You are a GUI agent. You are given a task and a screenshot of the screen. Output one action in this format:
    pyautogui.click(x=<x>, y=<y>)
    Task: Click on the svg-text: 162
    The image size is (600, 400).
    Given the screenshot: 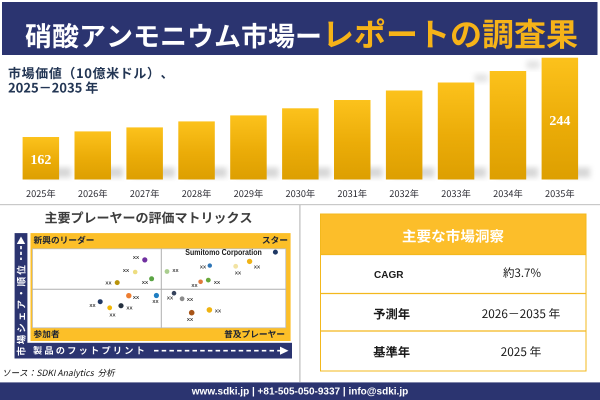 What is the action you would take?
    pyautogui.click(x=40, y=160)
    